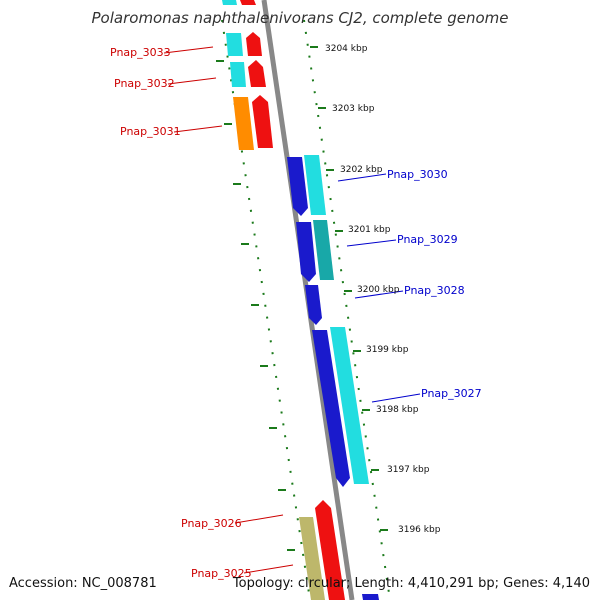 The width and height of the screenshot is (600, 600). Describe the element at coordinates (451, 393) in the screenshot. I see `gene-label: Pnap_3027` at that location.